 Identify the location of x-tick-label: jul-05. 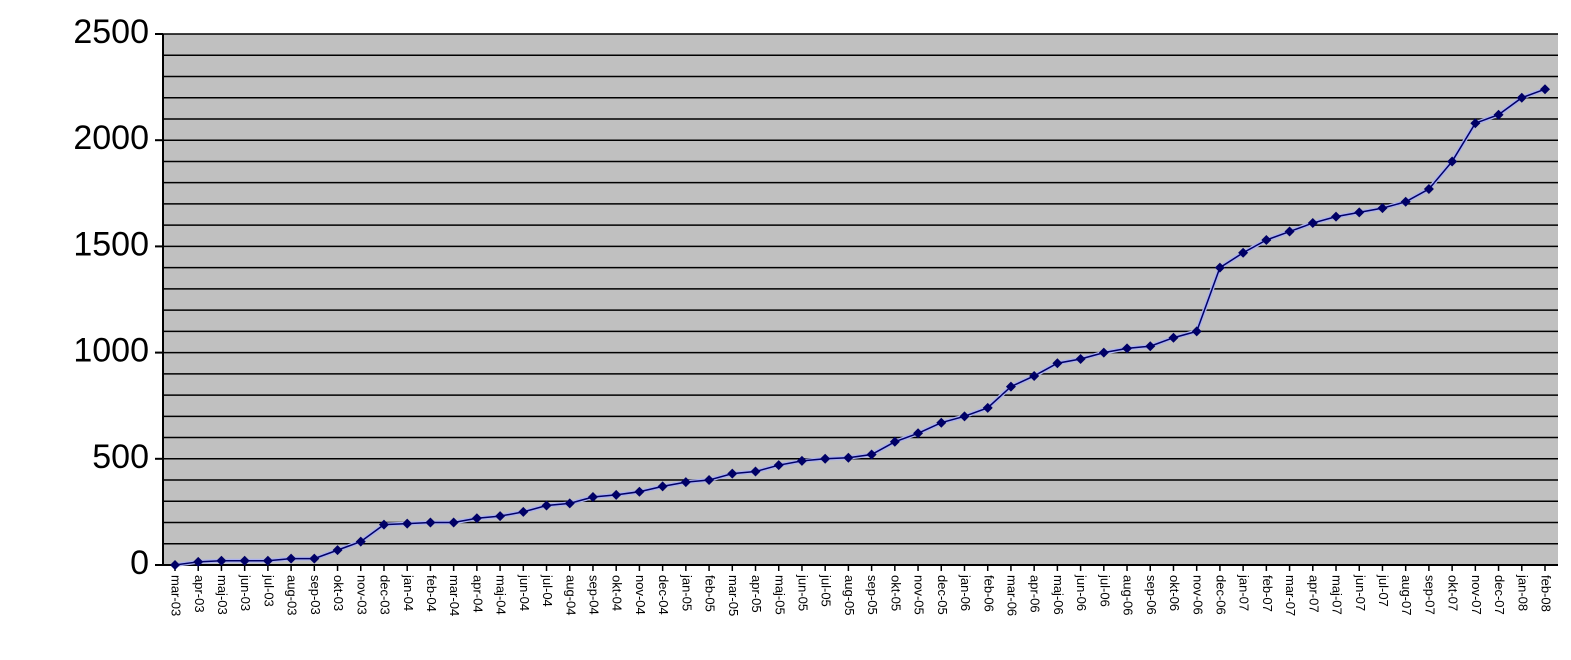
(826, 590).